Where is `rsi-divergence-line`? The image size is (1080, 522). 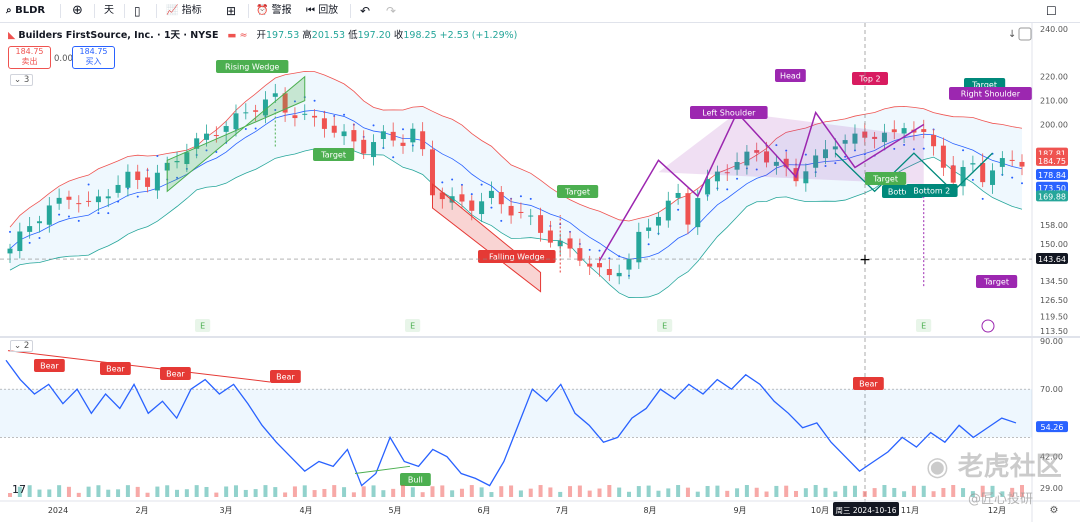 rsi-divergence-line is located at coordinates (382, 470).